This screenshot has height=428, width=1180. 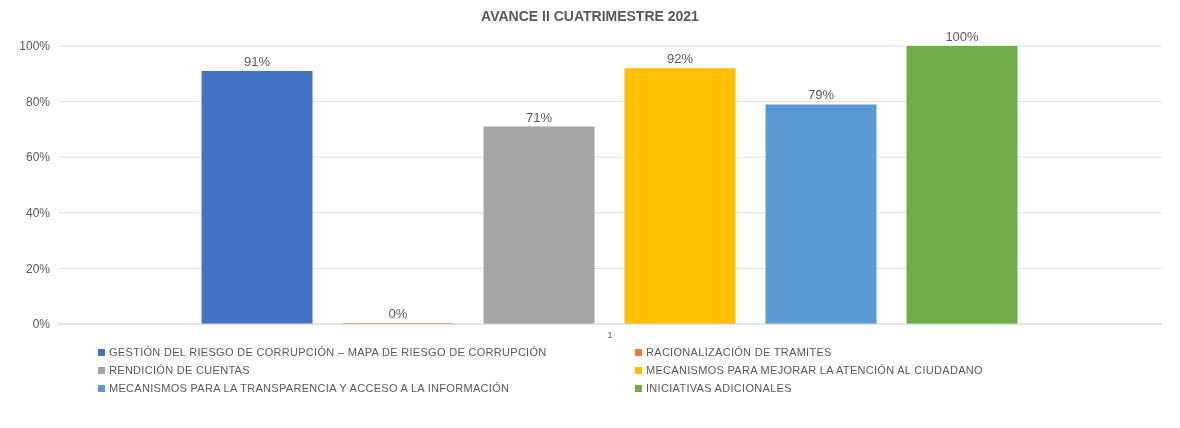 What do you see at coordinates (814, 370) in the screenshot?
I see `legend-label: MECANISMOS PARA MEJORAR LA ATENCIÓN AL CIUDADANO` at bounding box center [814, 370].